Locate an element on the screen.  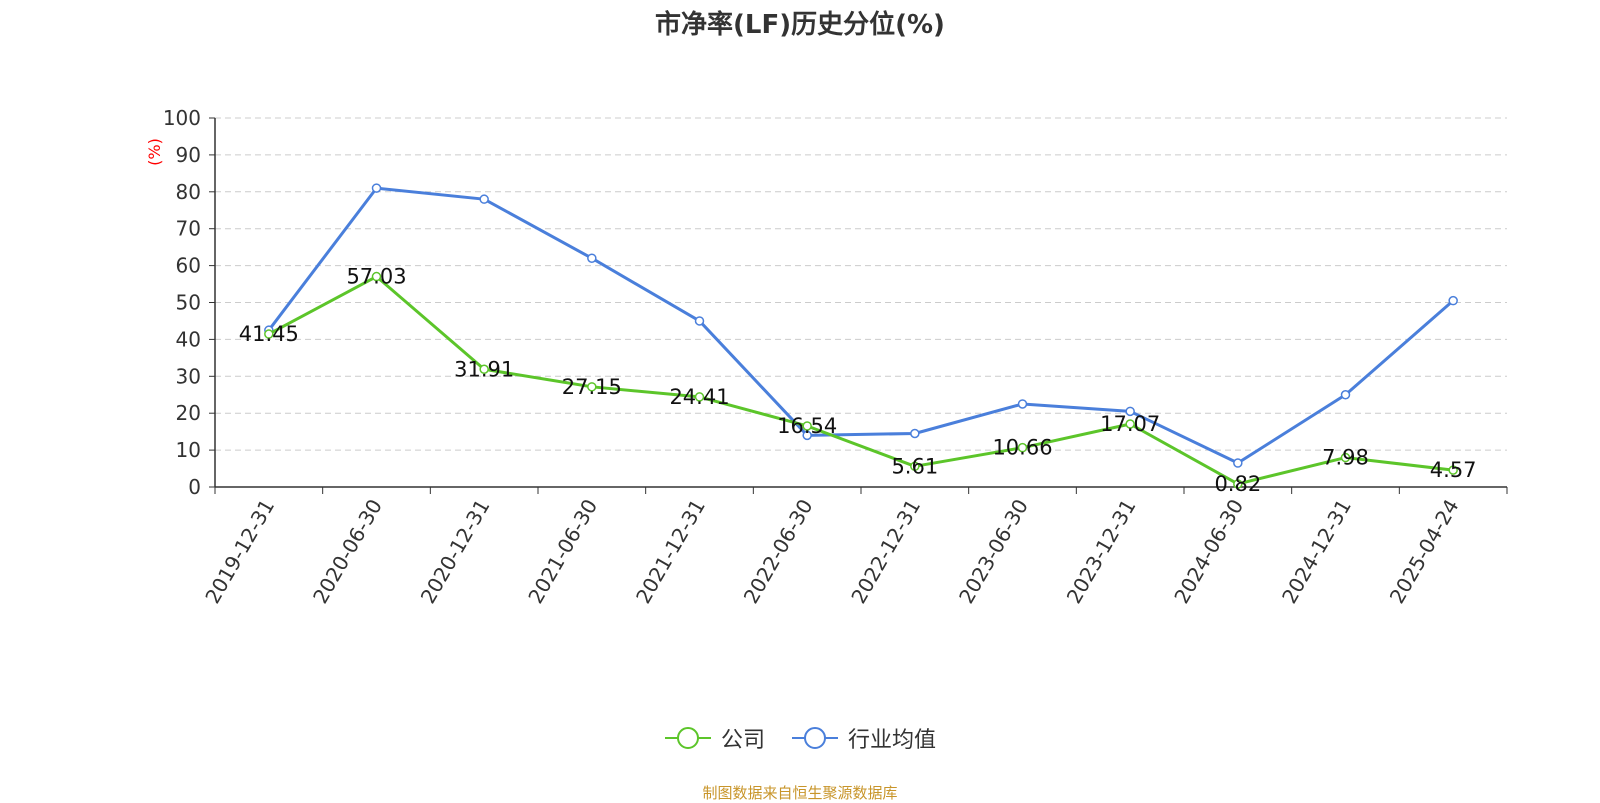
y-tick-label: 60 is located at coordinates (188, 266).